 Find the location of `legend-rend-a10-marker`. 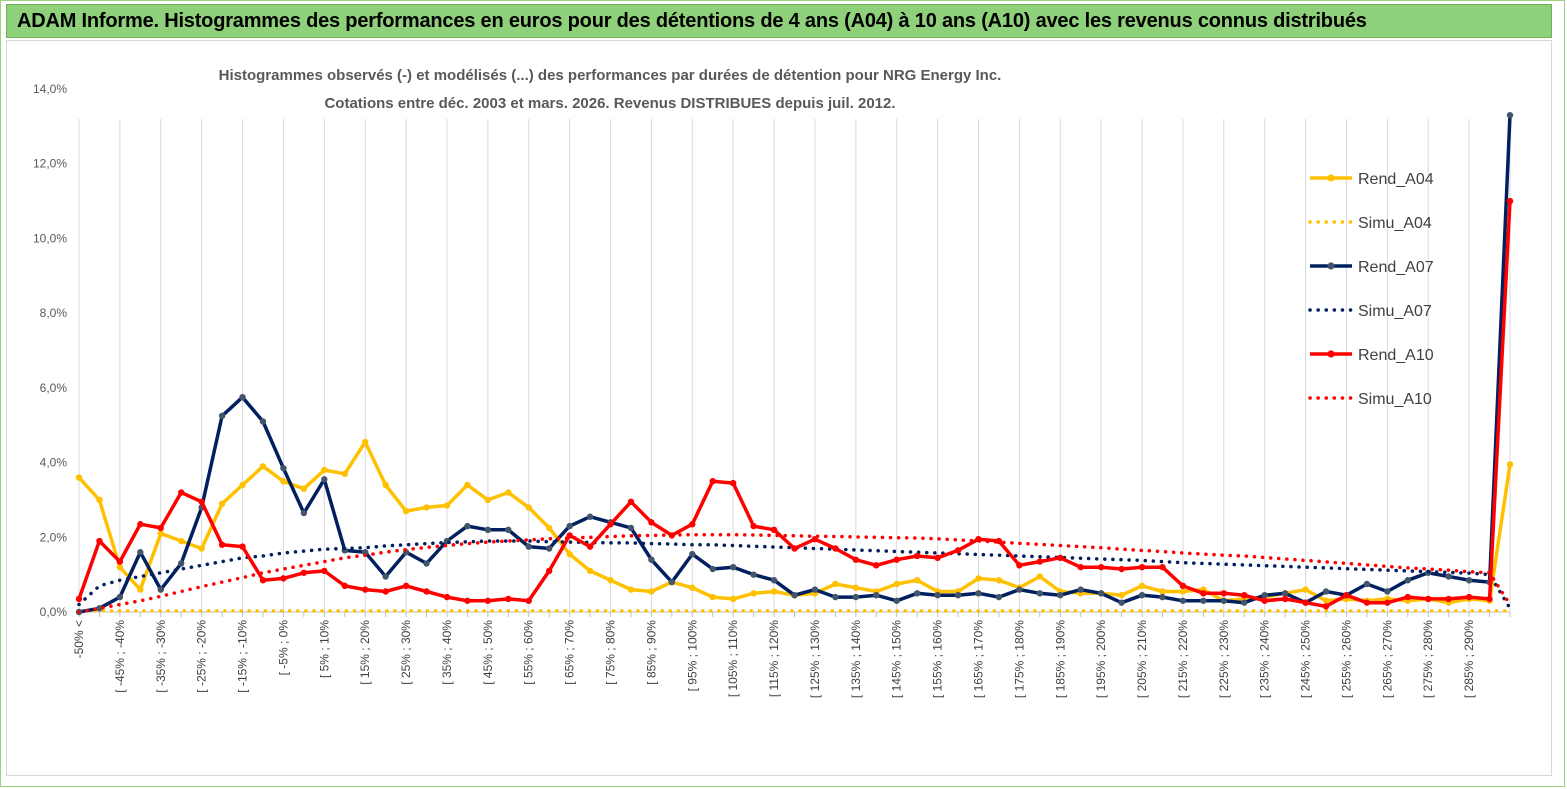

legend-rend-a10-marker is located at coordinates (1331, 354).